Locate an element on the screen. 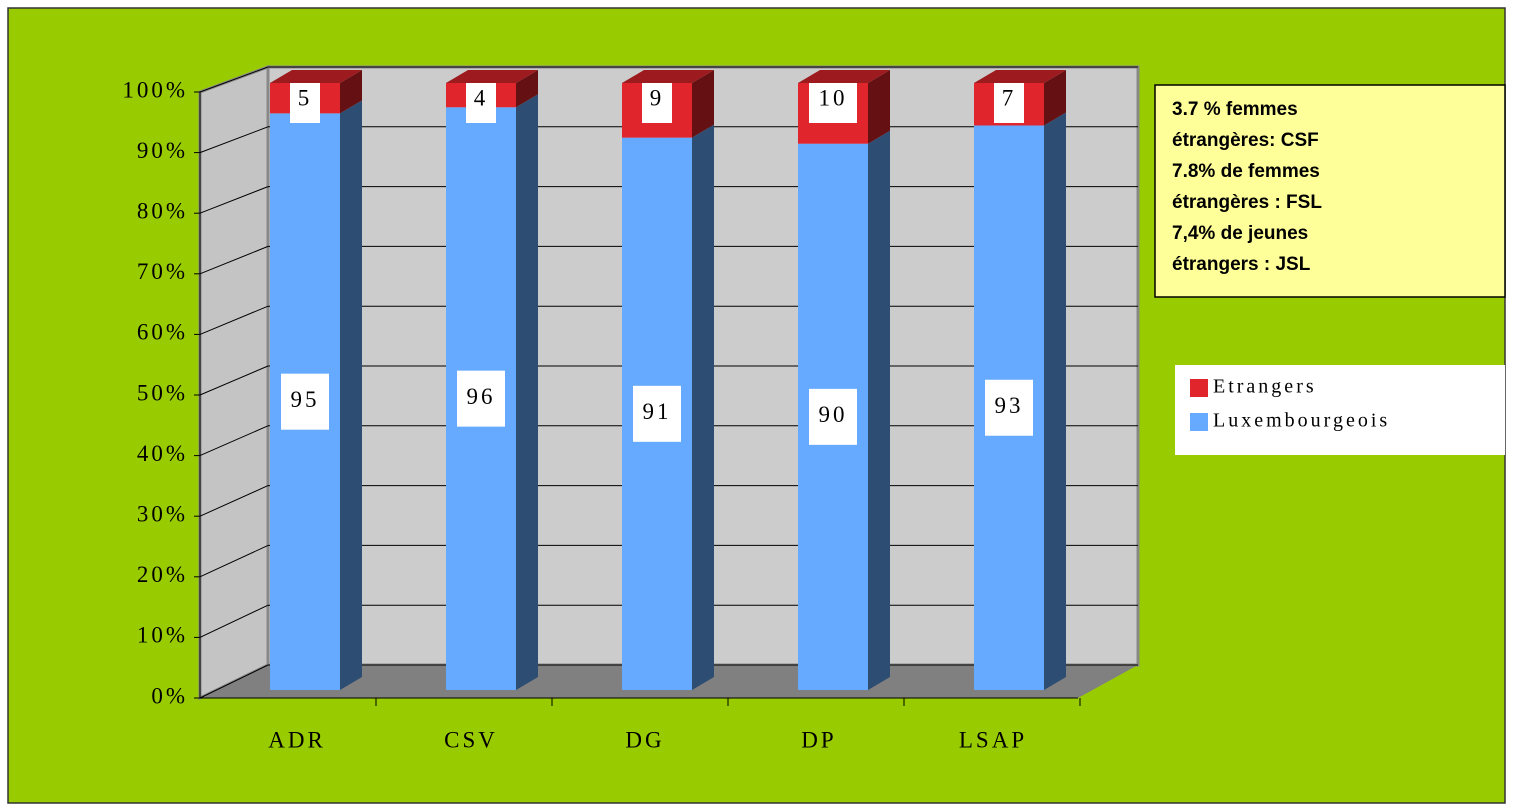 The width and height of the screenshot is (1513, 811). side-wall is located at coordinates (234, 382).